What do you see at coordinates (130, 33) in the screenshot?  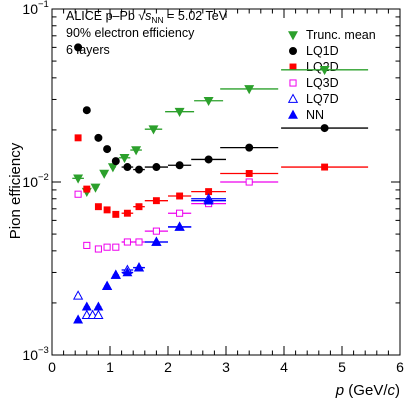 I see `header-line-2: 90% electron efficiency` at bounding box center [130, 33].